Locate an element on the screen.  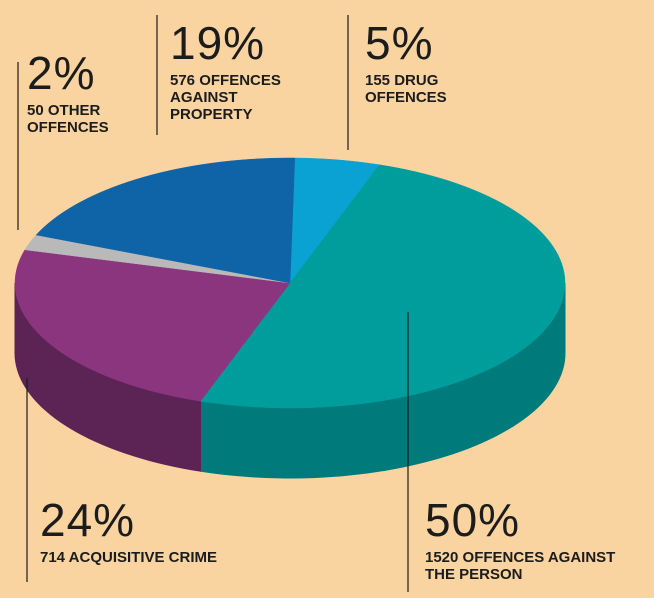
category: ACQUISITIVE CRIME is located at coordinates (143, 557).